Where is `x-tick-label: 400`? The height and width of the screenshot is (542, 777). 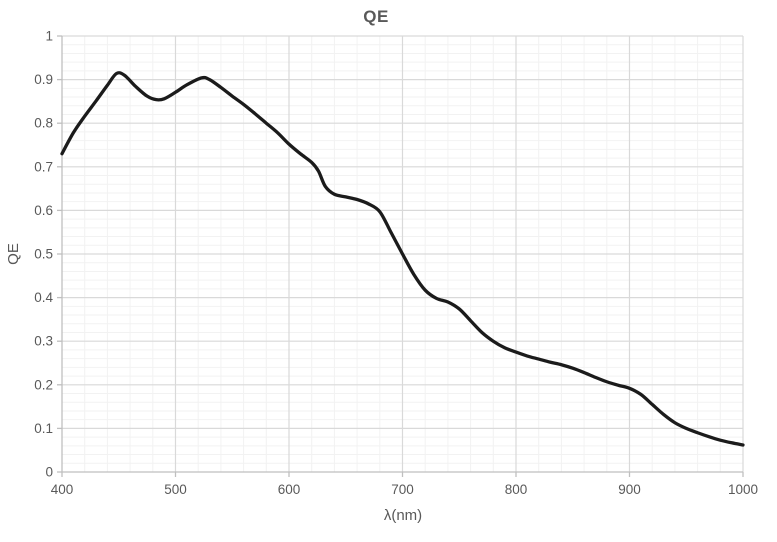
x-tick-label: 400 is located at coordinates (62, 489).